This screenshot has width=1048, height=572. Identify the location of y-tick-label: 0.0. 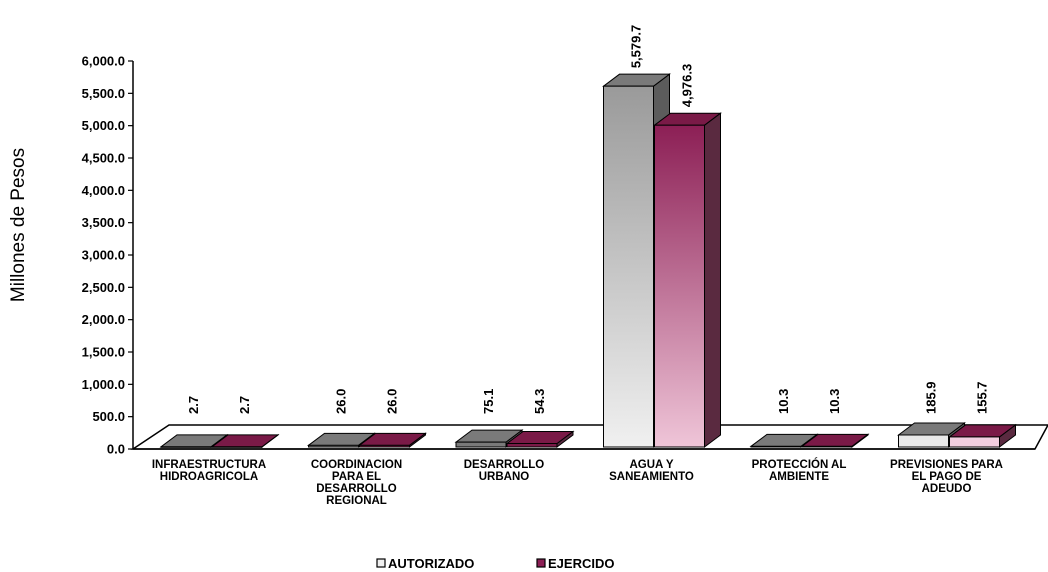
(116, 449).